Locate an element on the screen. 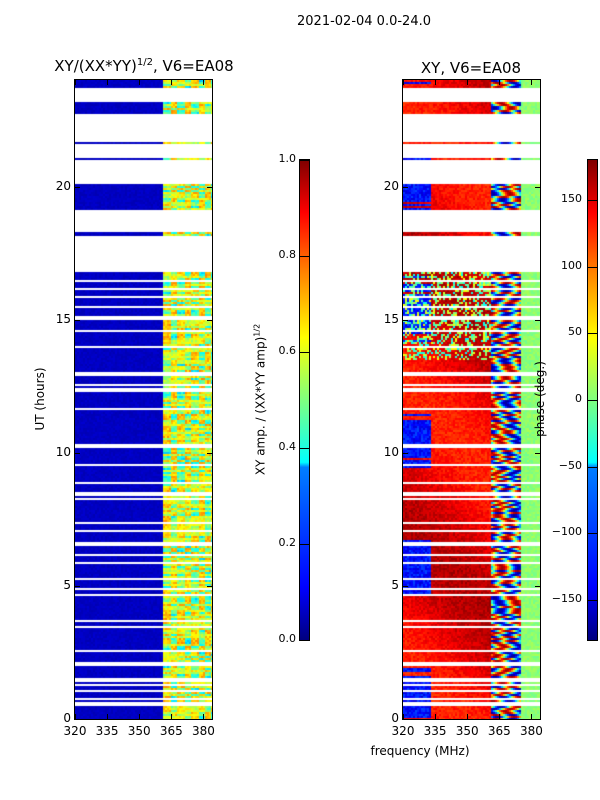 This screenshot has height=800, width=600. amp-cbar-tick-label: 0.0 is located at coordinates (287, 638).